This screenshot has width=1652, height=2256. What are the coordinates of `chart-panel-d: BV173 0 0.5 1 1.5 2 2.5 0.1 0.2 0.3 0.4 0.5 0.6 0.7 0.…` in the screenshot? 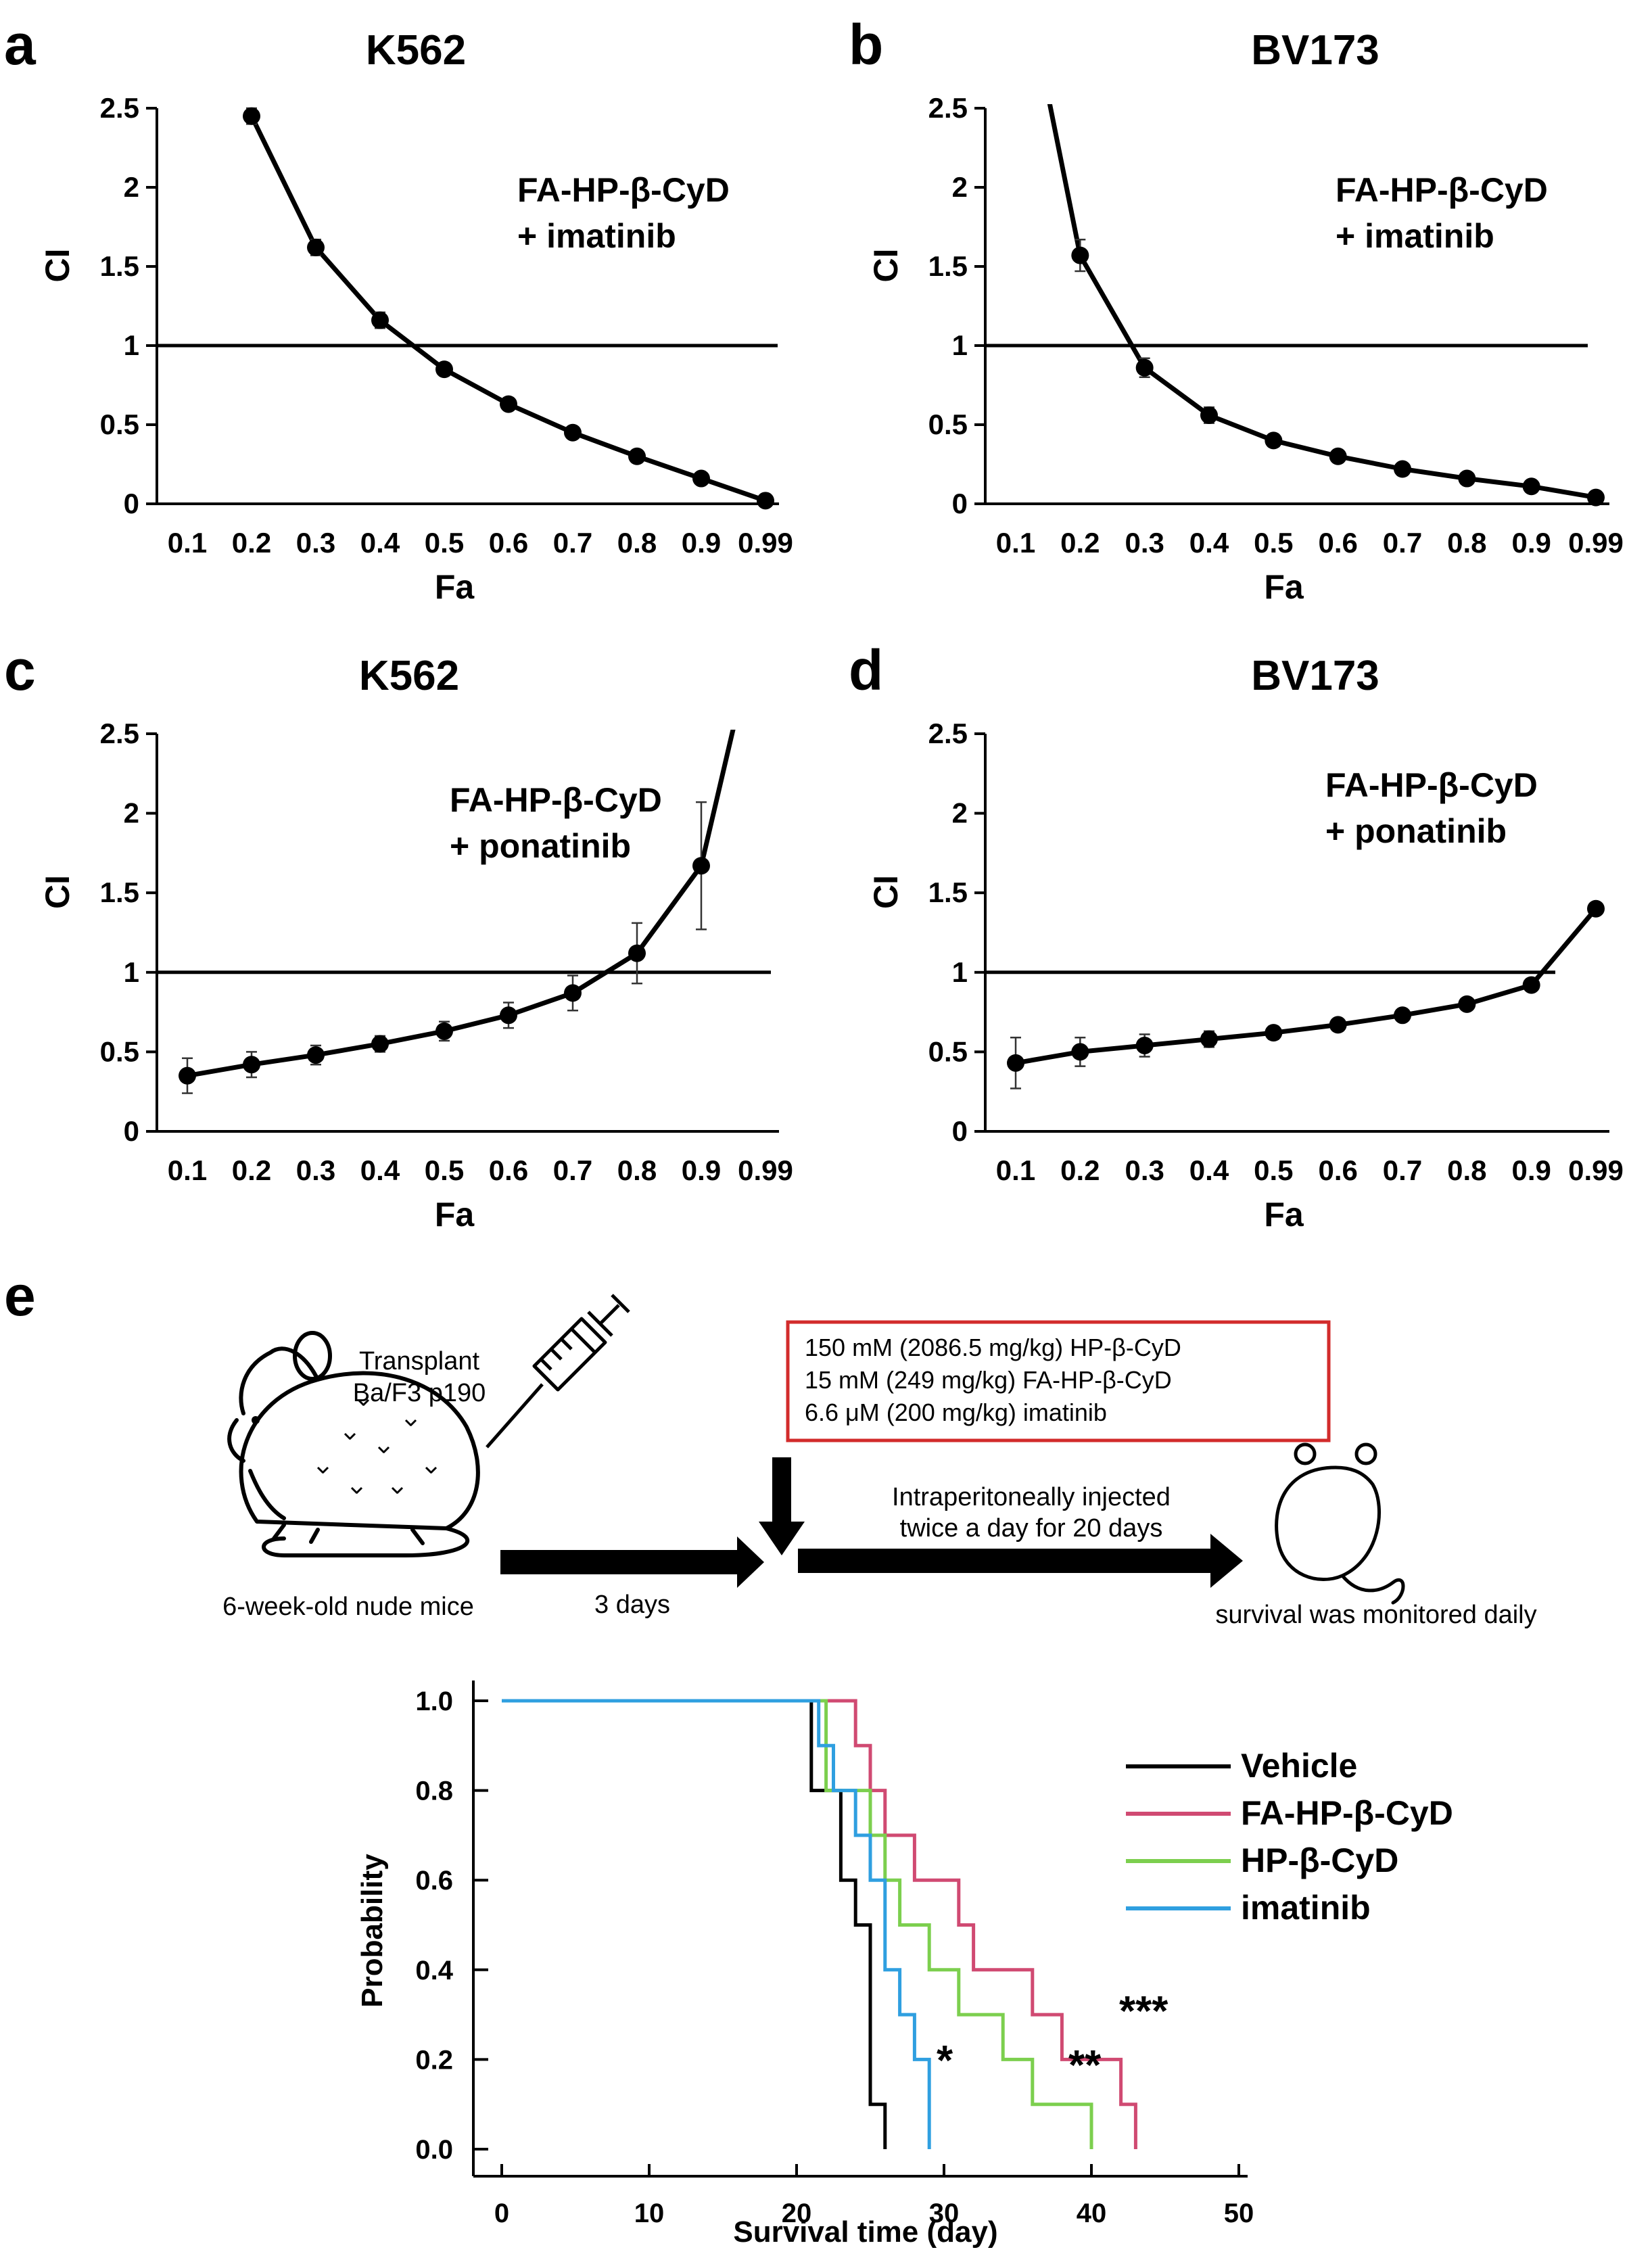 It's located at (1245, 943).